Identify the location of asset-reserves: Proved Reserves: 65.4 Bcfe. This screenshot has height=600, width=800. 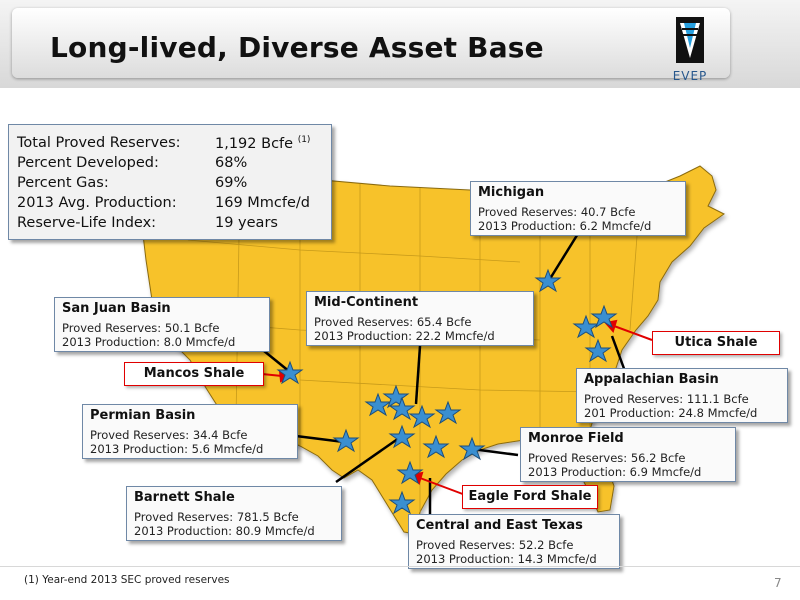
(393, 322).